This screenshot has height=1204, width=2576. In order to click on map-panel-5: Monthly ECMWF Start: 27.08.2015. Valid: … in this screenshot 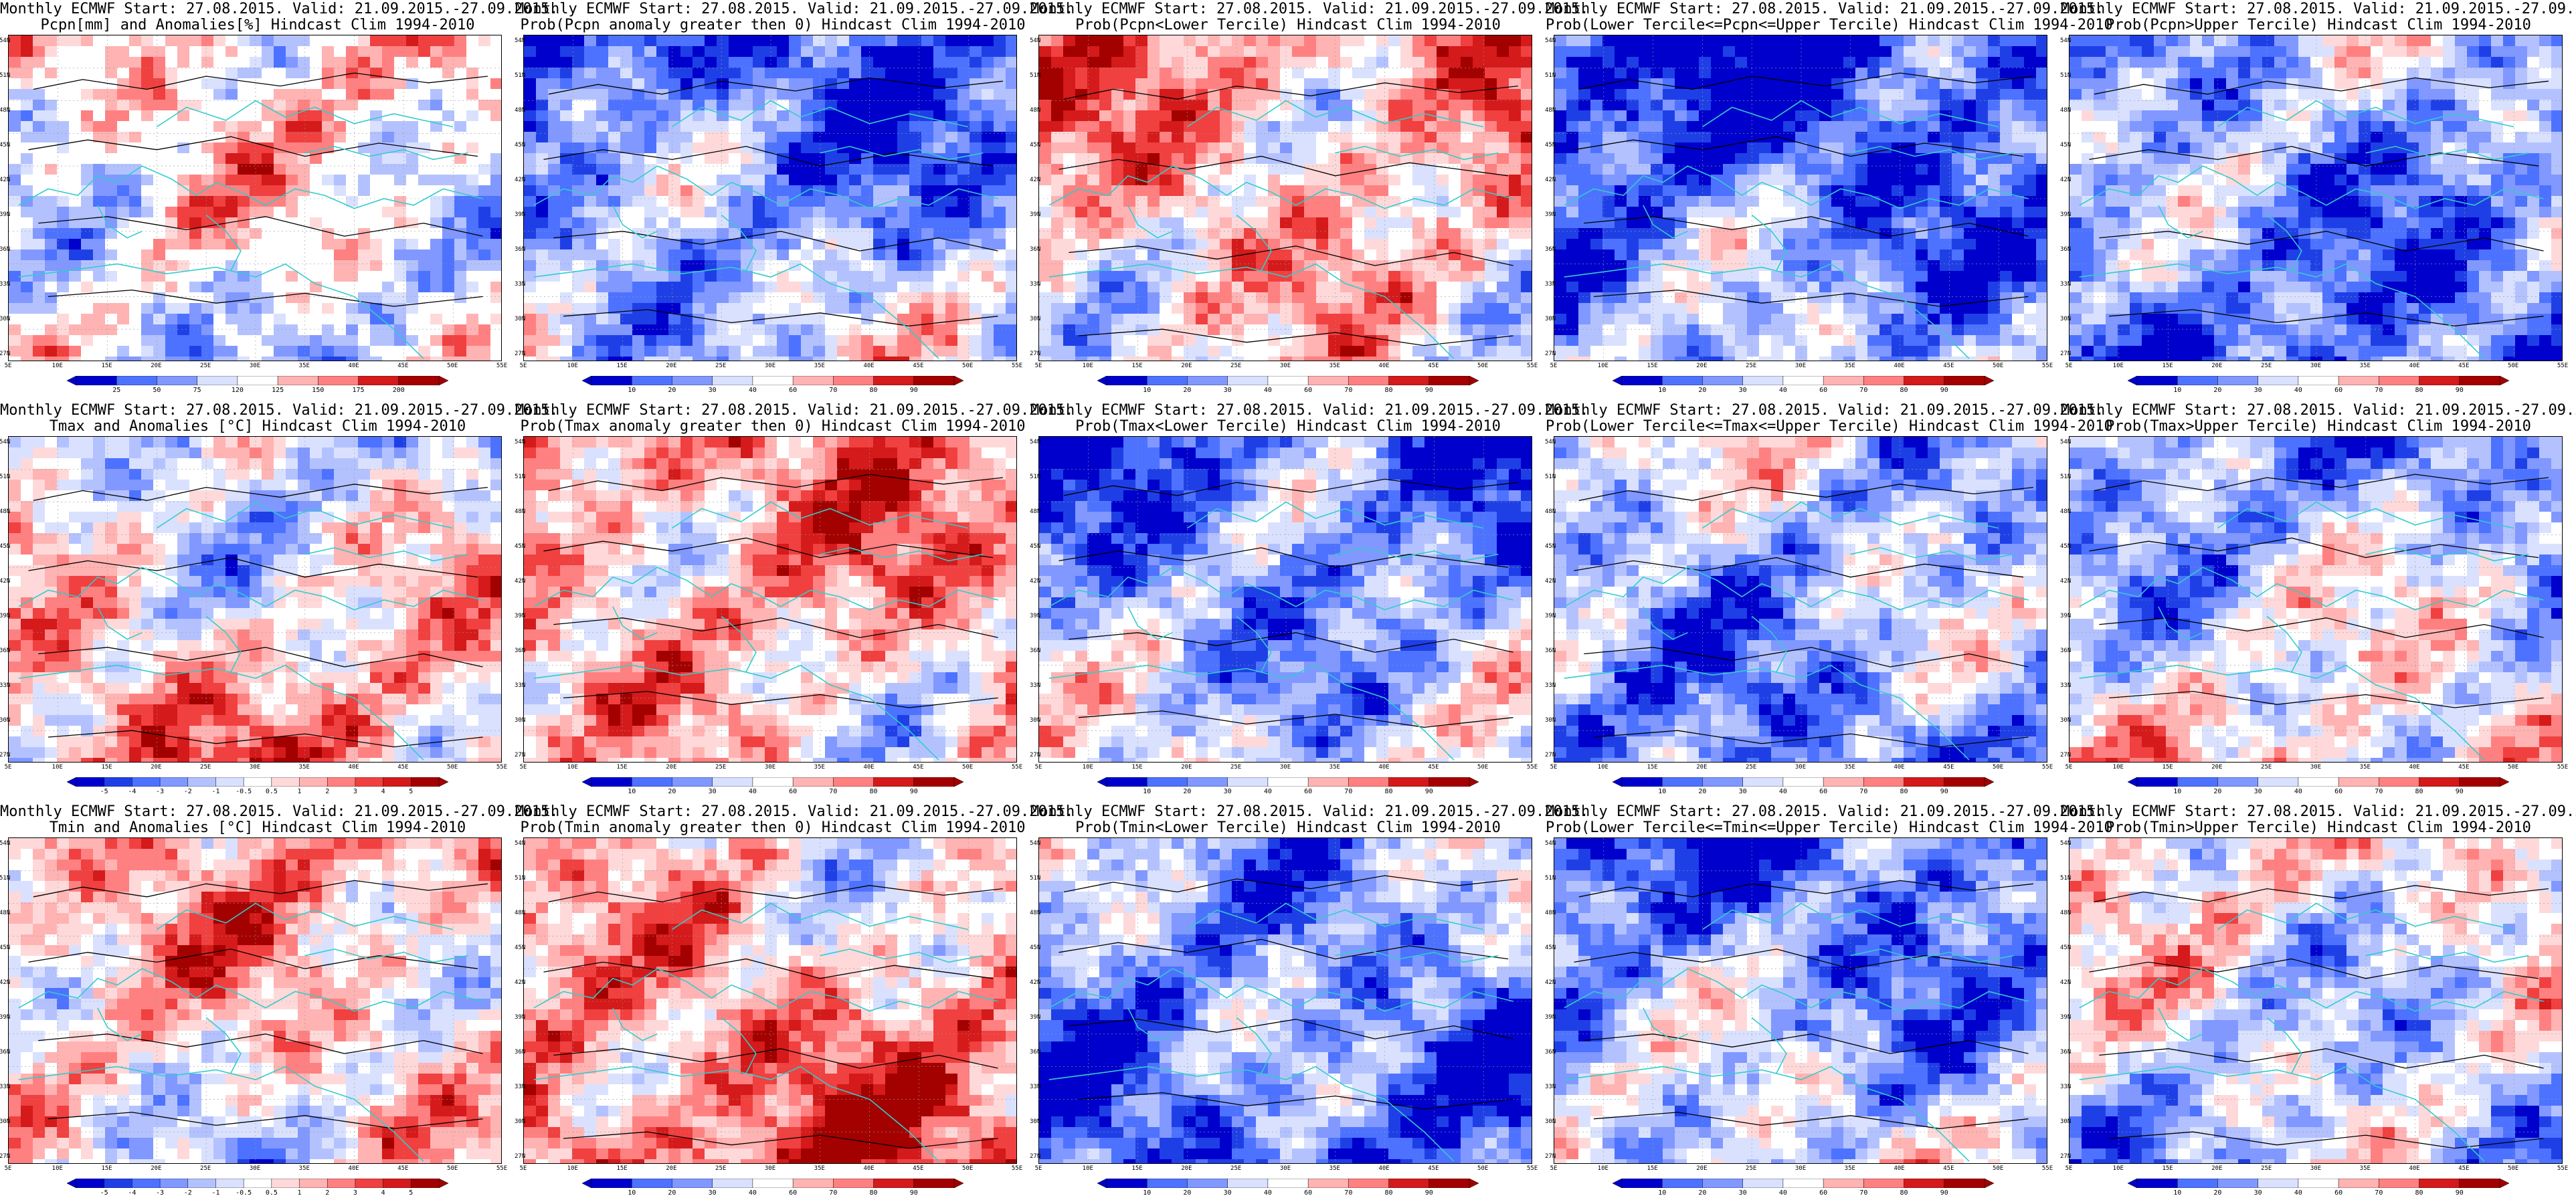, I will do `click(279, 602)`.